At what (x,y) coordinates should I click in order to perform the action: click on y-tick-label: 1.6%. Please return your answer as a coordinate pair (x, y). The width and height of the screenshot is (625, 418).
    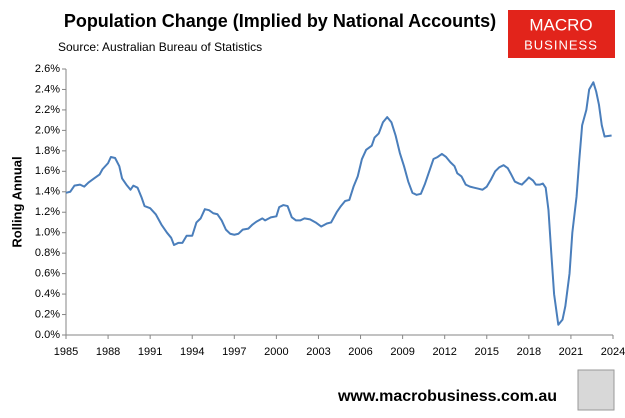
    Looking at the image, I should click on (47, 171).